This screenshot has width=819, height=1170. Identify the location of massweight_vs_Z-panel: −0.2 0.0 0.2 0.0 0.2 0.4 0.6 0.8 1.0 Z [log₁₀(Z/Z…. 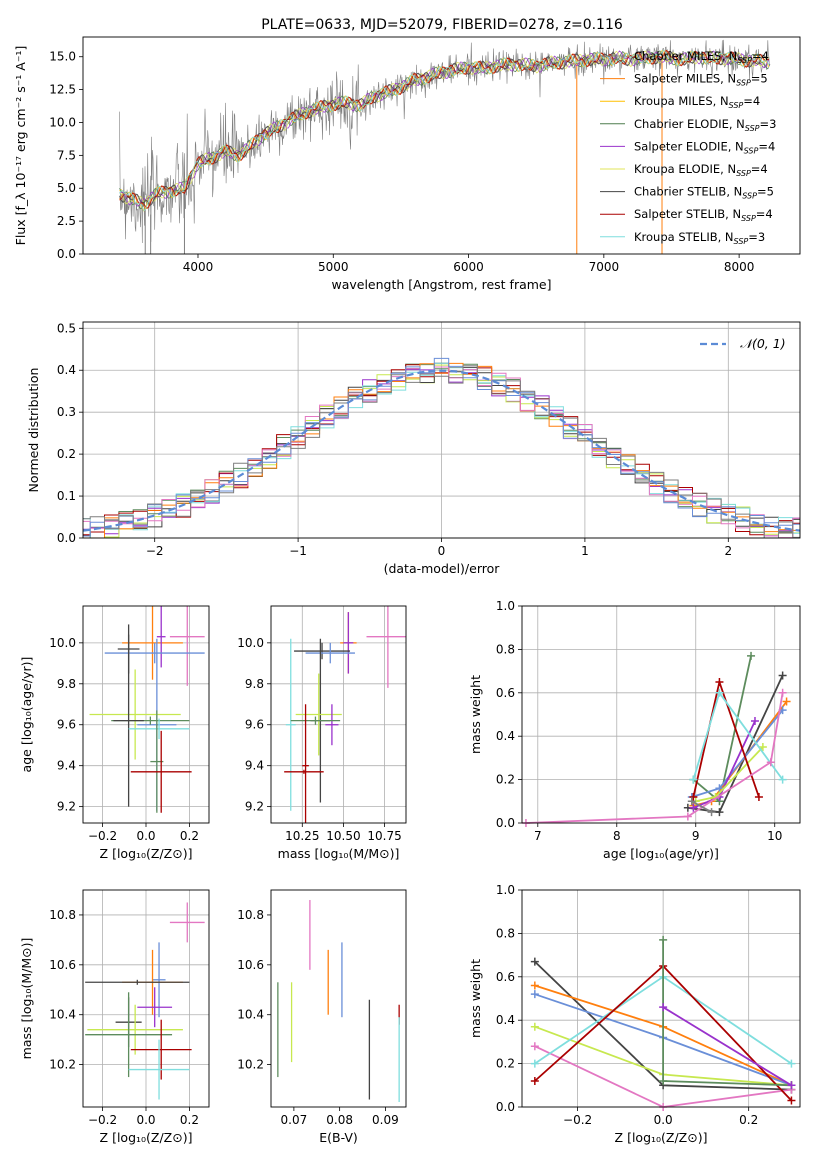
(634, 1014).